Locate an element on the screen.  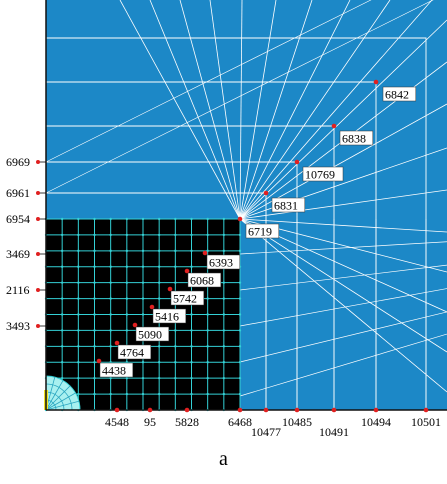
bottom-node-label: 10501 is located at coordinates (426, 422).